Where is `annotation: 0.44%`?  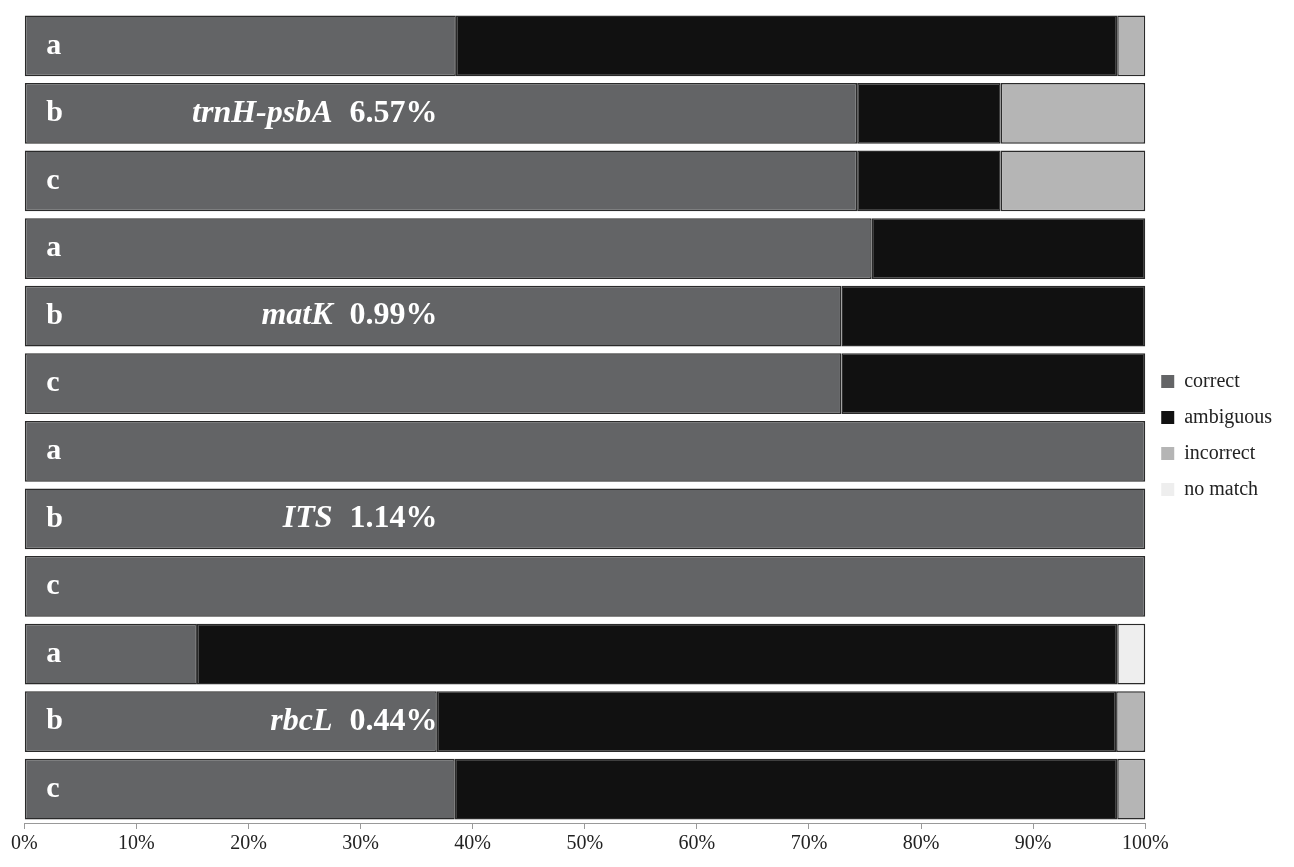
annotation: 0.44% is located at coordinates (393, 718).